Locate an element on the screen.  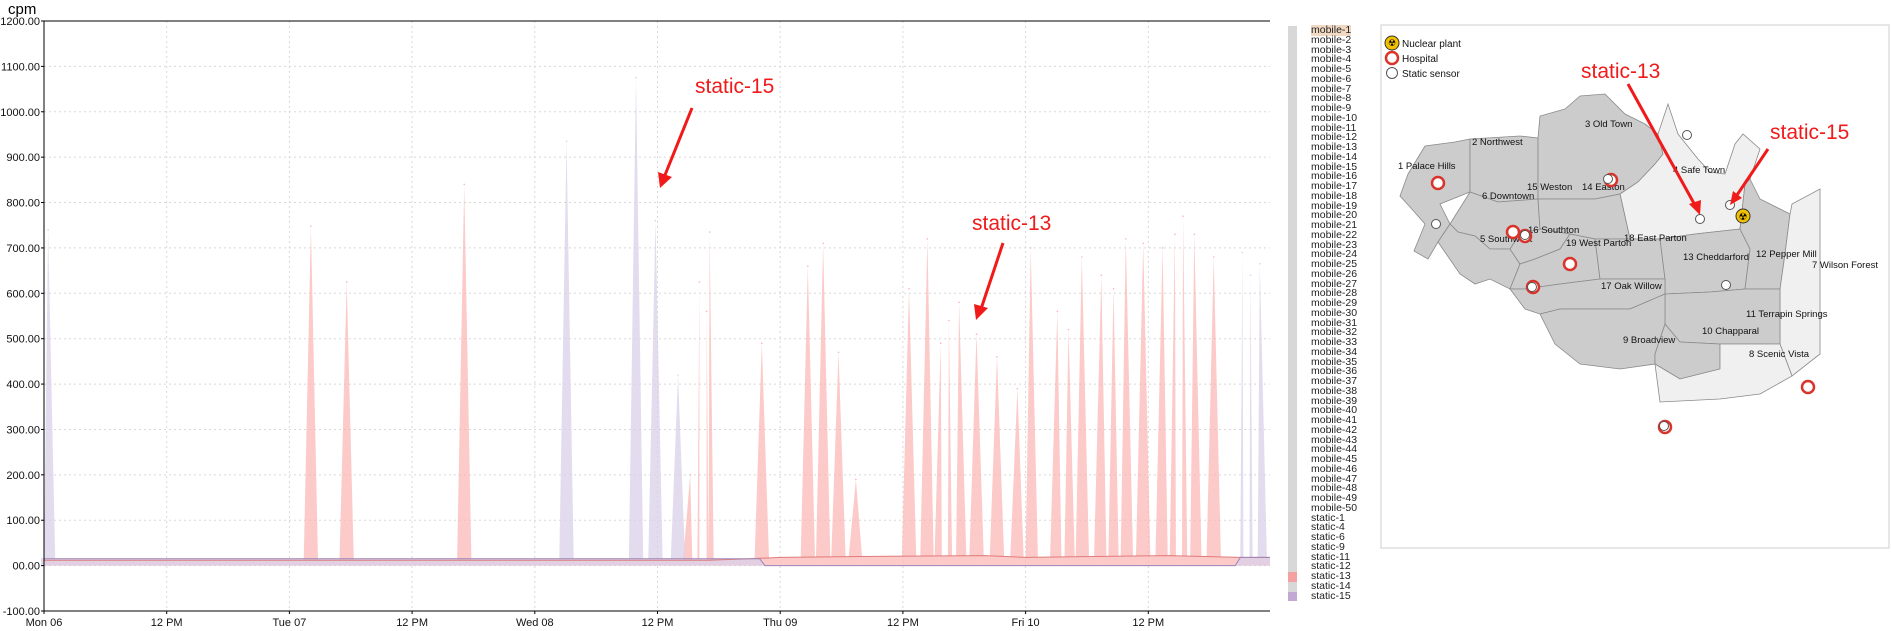
legend-item-static-13: static-13 is located at coordinates (1328, 576).